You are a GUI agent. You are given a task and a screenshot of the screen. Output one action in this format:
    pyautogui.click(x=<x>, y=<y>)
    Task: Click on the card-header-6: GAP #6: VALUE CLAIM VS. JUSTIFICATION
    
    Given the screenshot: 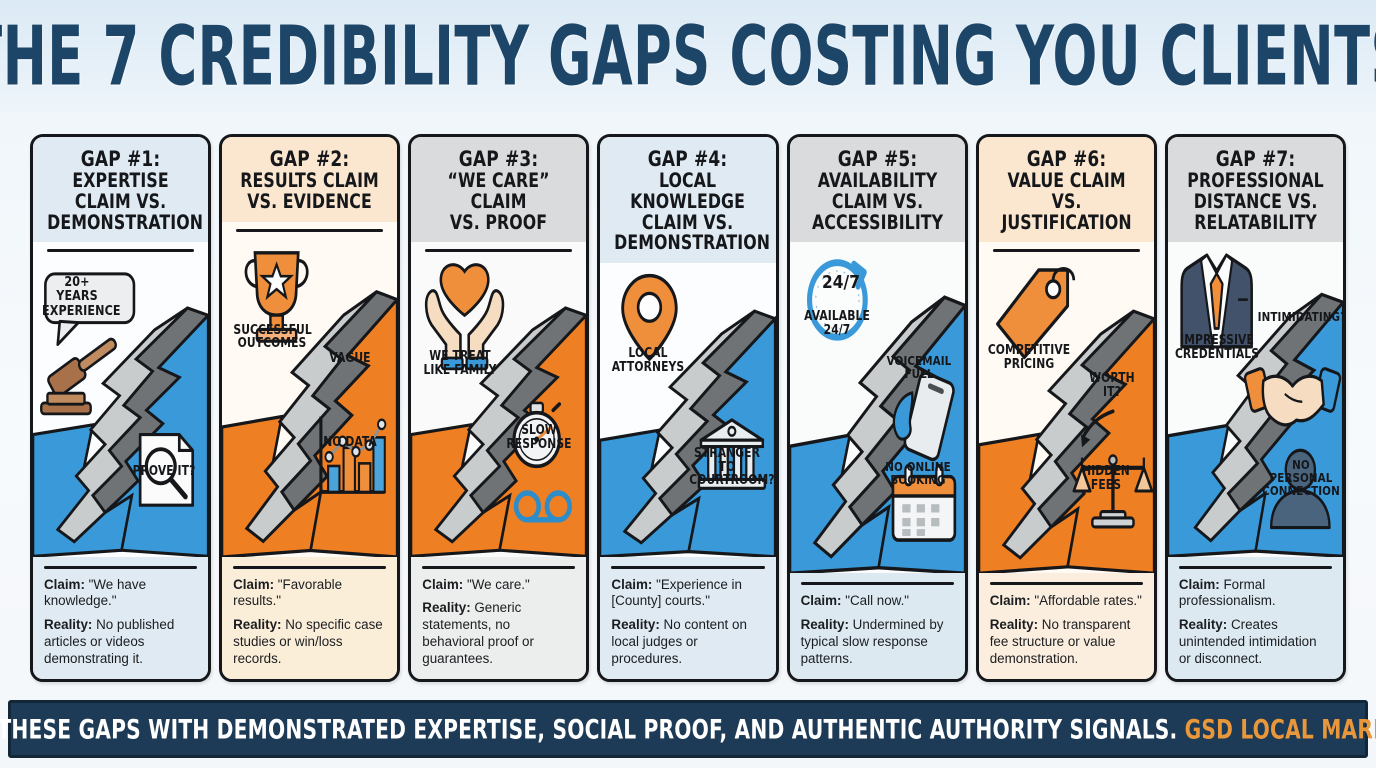 What is the action you would take?
    pyautogui.click(x=1066, y=190)
    